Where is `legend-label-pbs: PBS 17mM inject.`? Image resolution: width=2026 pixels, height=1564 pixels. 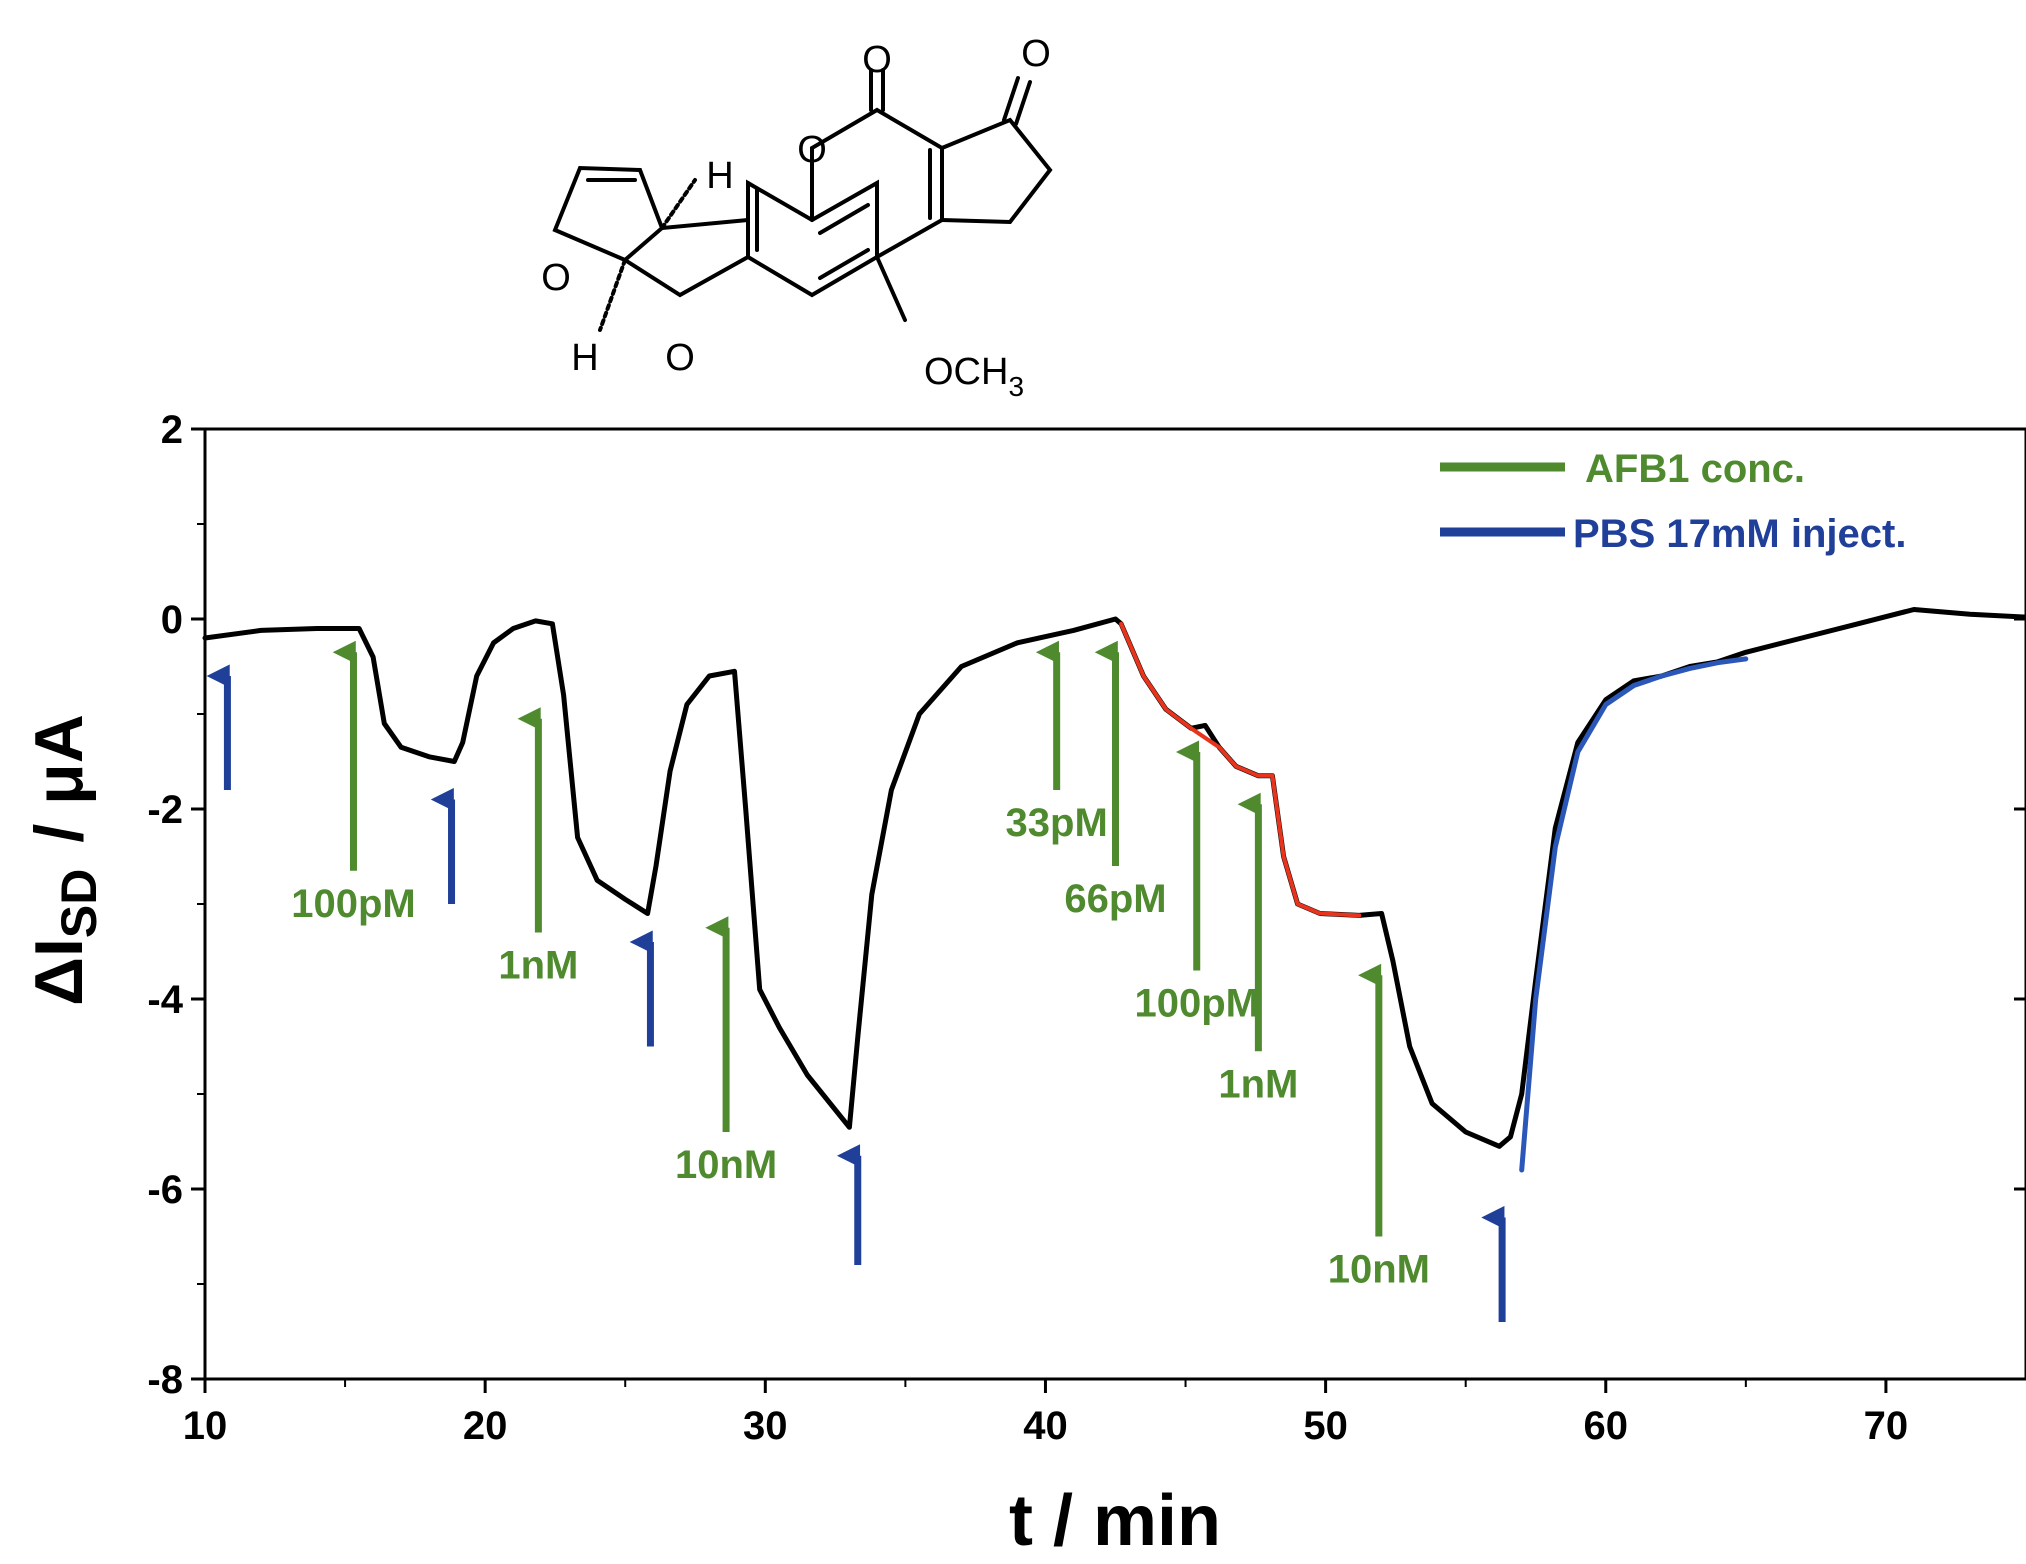 legend-label-pbs: PBS 17mM inject. is located at coordinates (1739, 534).